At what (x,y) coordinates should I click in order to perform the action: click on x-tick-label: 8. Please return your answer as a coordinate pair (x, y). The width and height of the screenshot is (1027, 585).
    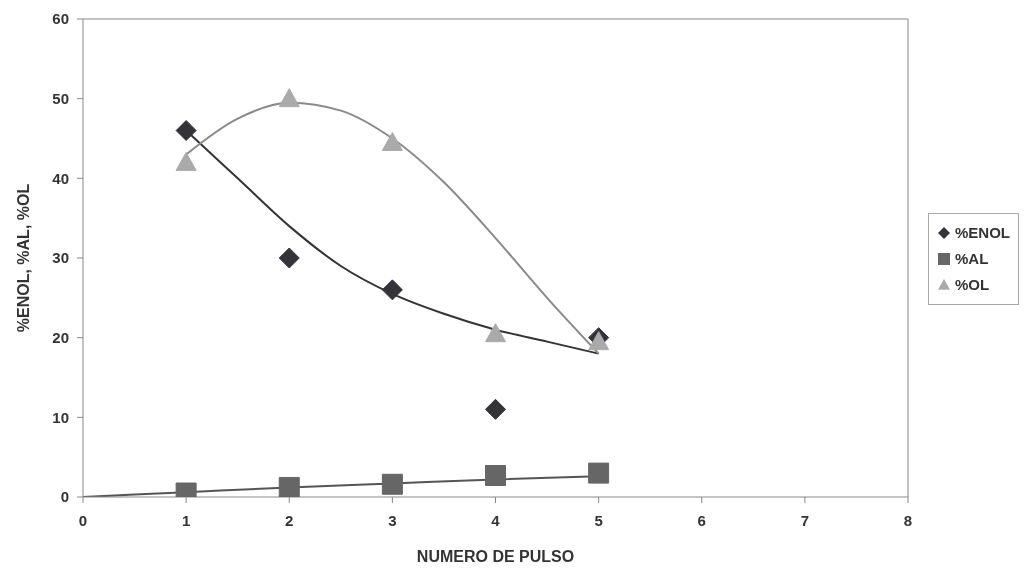
    Looking at the image, I should click on (908, 520).